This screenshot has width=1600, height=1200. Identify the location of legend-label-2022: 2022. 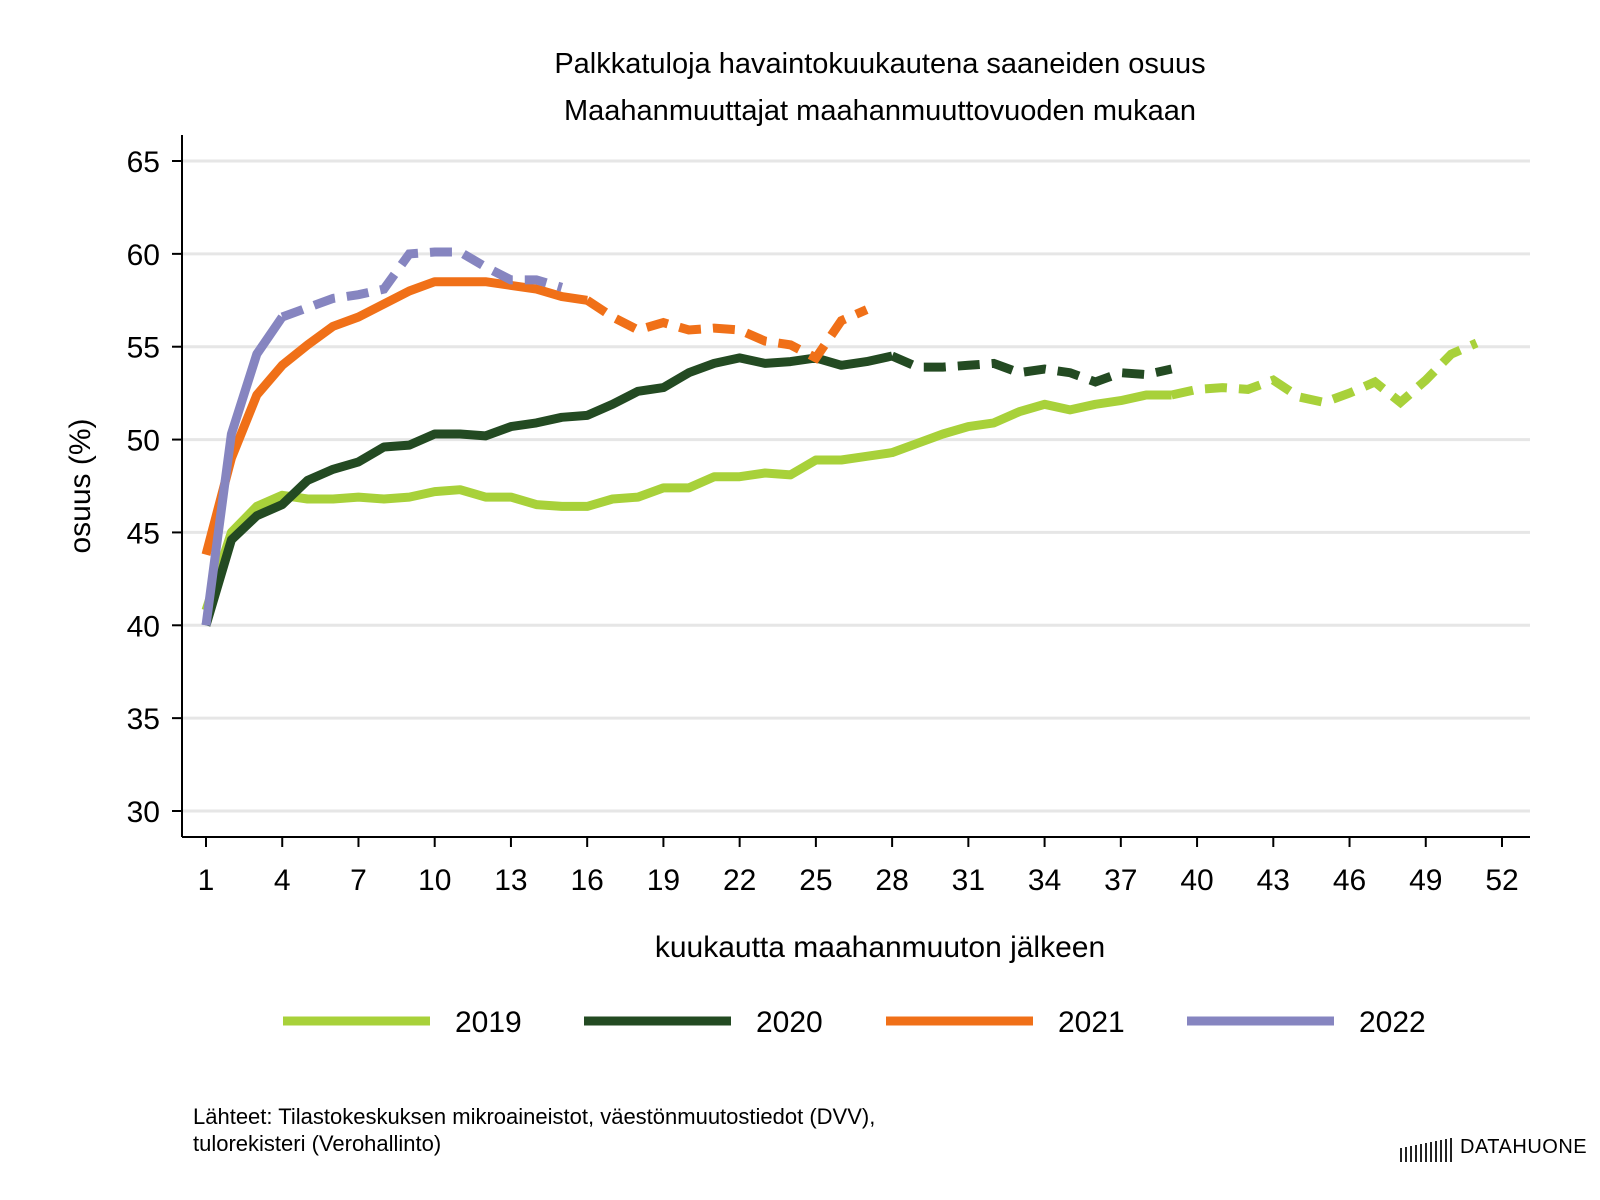
(1392, 1022).